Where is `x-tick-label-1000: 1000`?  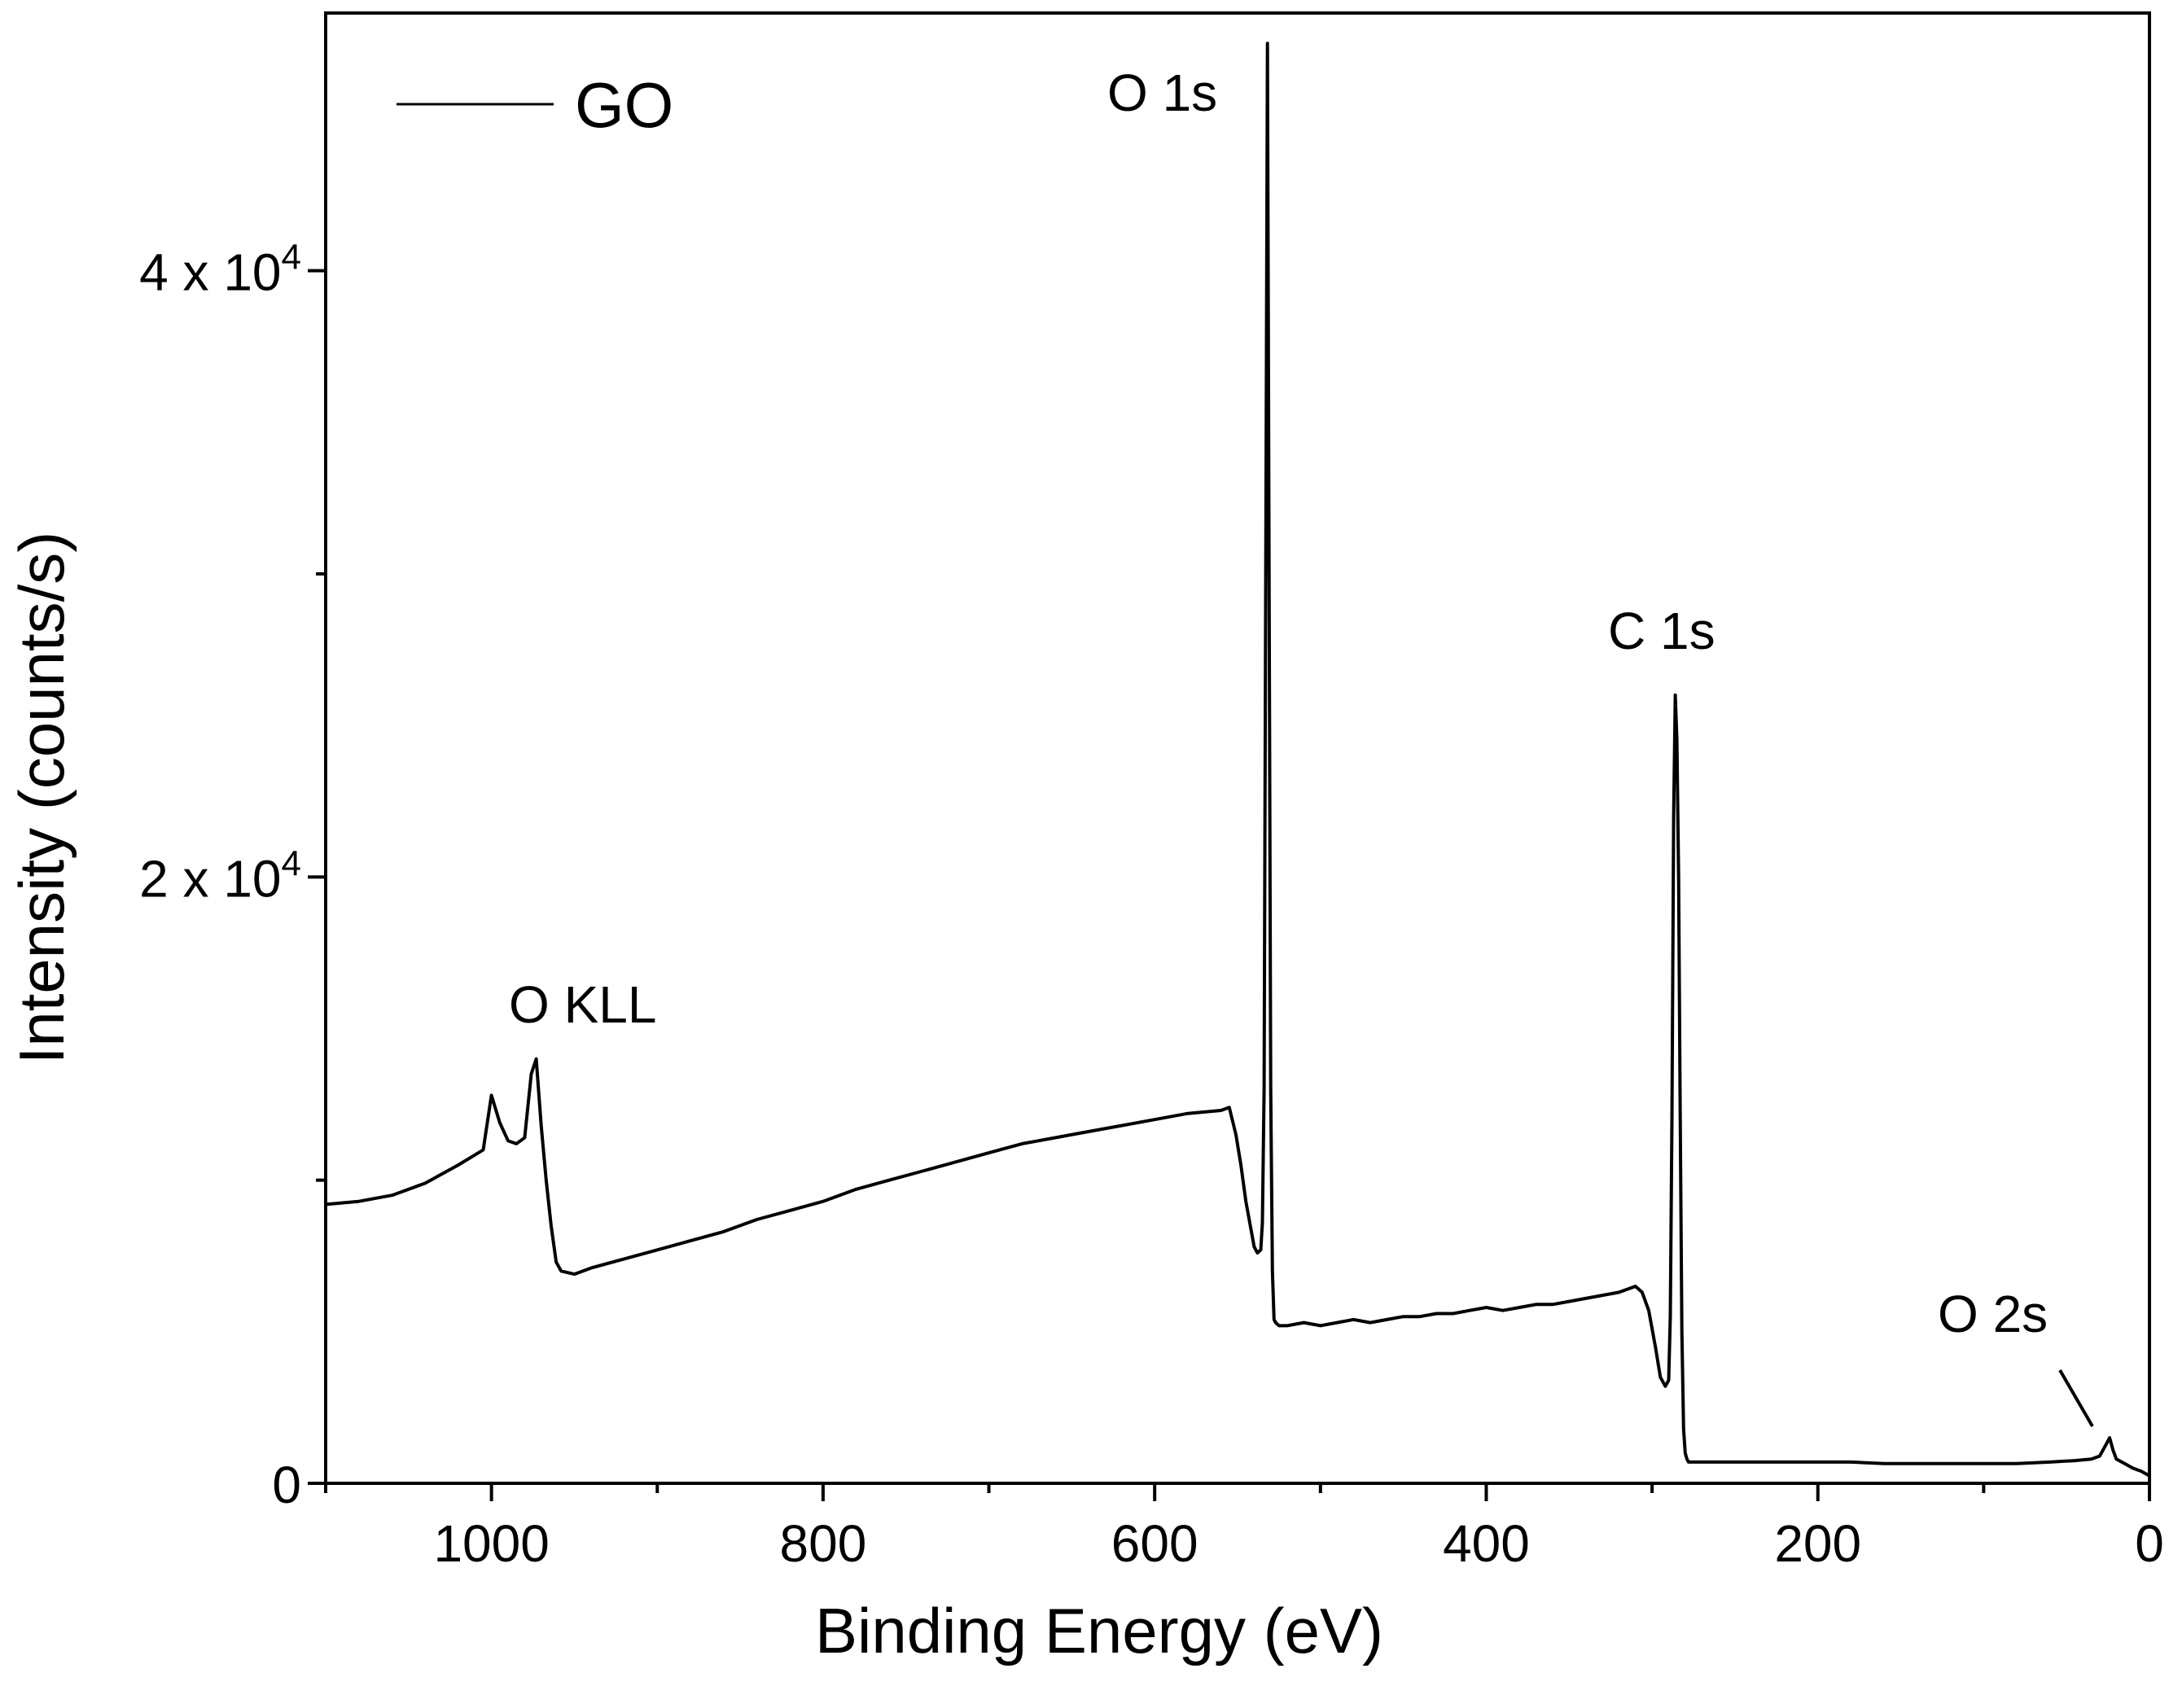
x-tick-label-1000: 1000 is located at coordinates (491, 1543).